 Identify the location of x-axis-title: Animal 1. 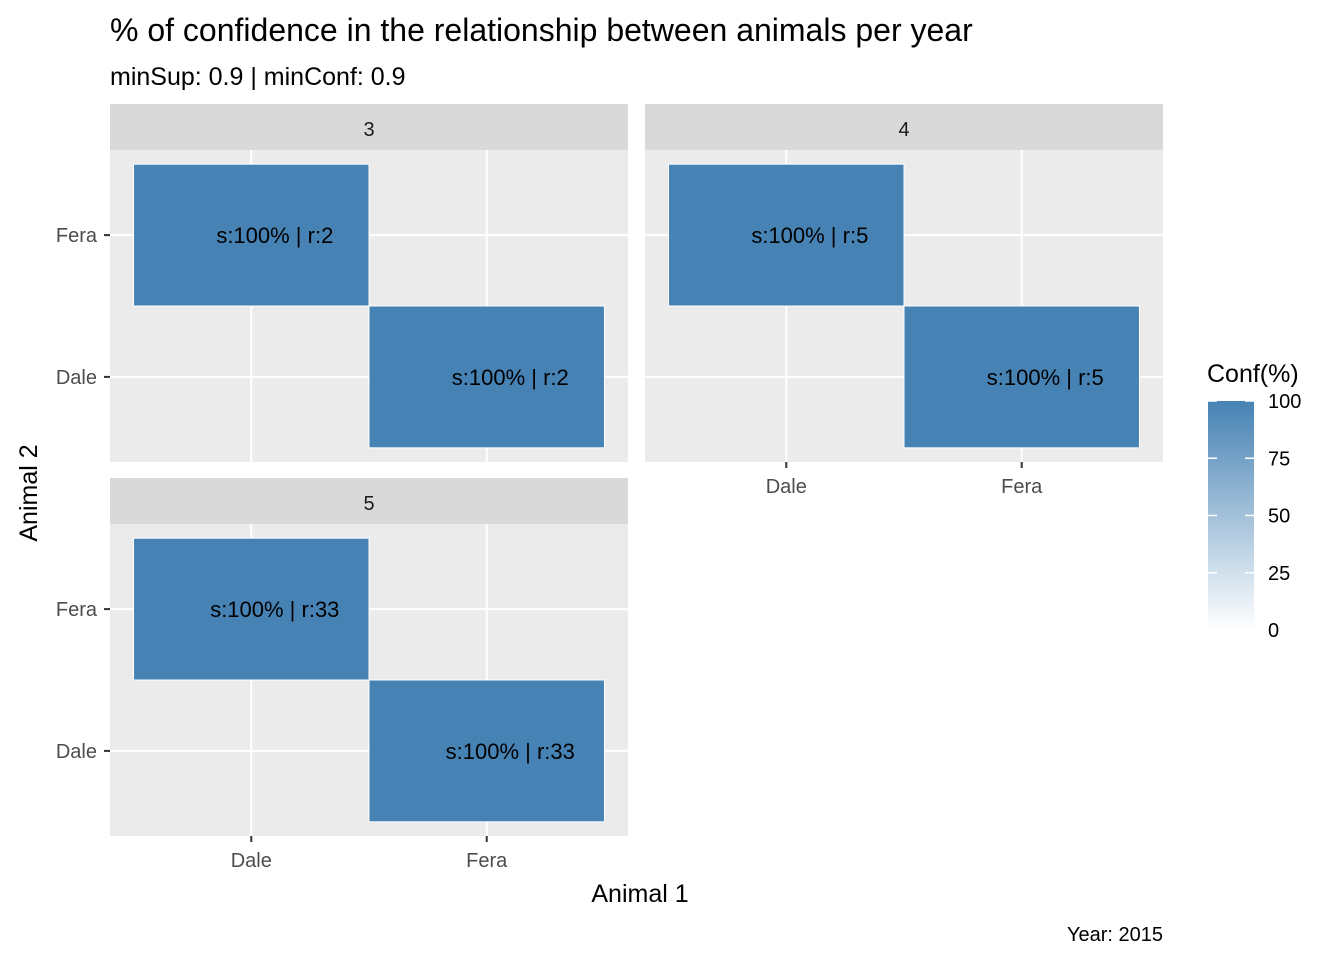
(639, 894).